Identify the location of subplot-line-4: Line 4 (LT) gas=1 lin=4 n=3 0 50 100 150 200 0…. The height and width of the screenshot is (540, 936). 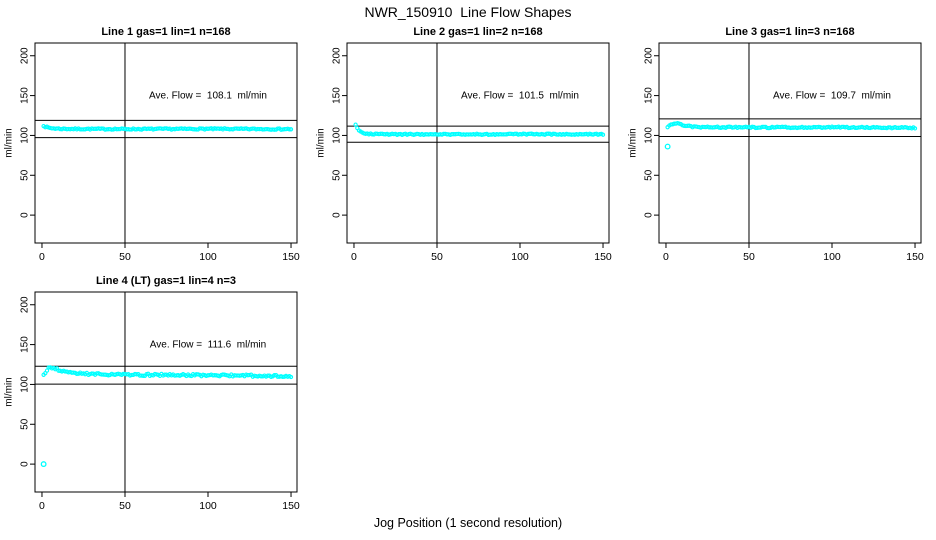
(152, 393).